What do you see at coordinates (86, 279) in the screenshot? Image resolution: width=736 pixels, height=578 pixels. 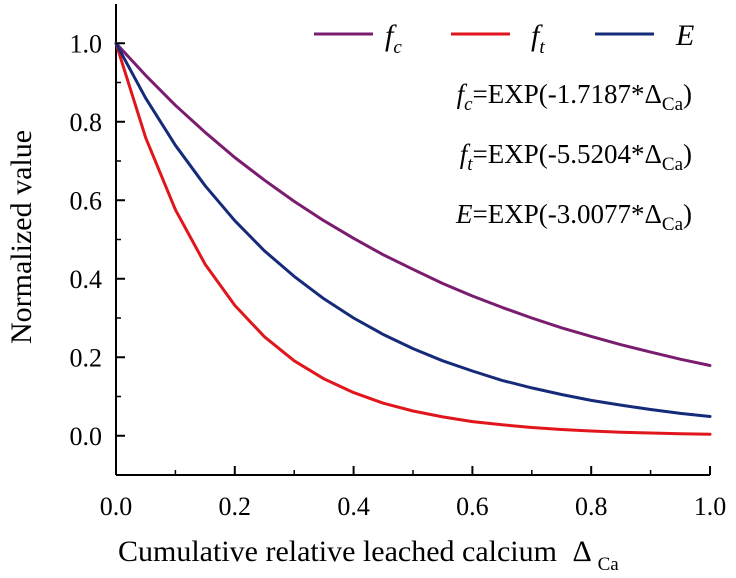 I see `y-tick-label: 0.4` at bounding box center [86, 279].